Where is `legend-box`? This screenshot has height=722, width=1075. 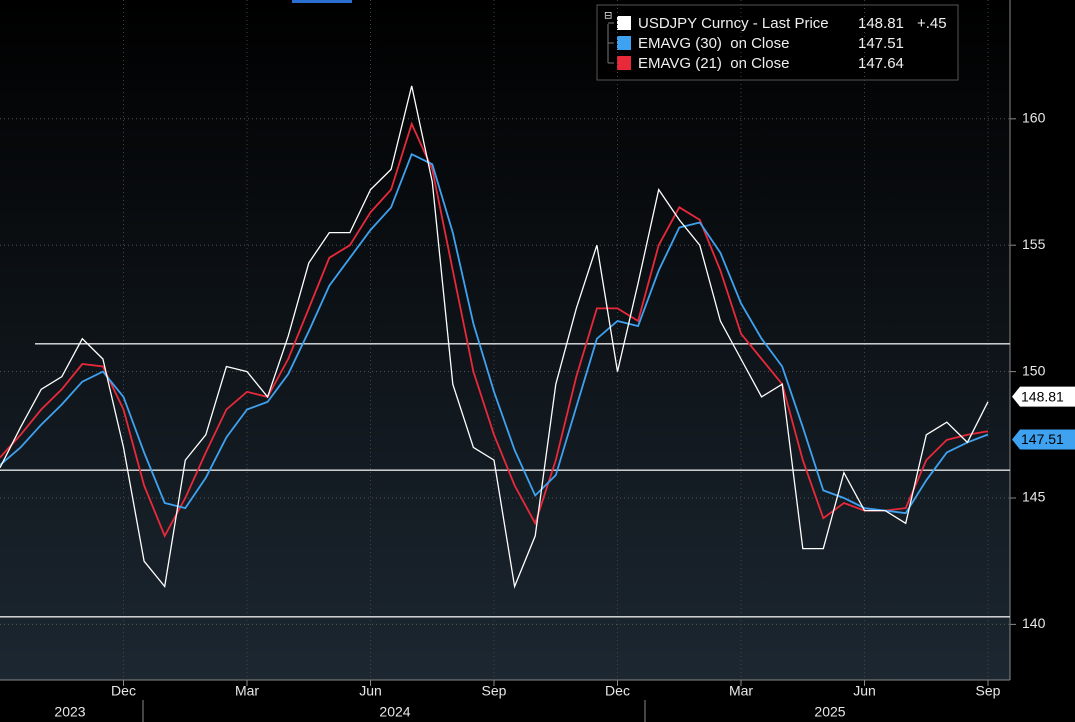
legend-box is located at coordinates (777, 42).